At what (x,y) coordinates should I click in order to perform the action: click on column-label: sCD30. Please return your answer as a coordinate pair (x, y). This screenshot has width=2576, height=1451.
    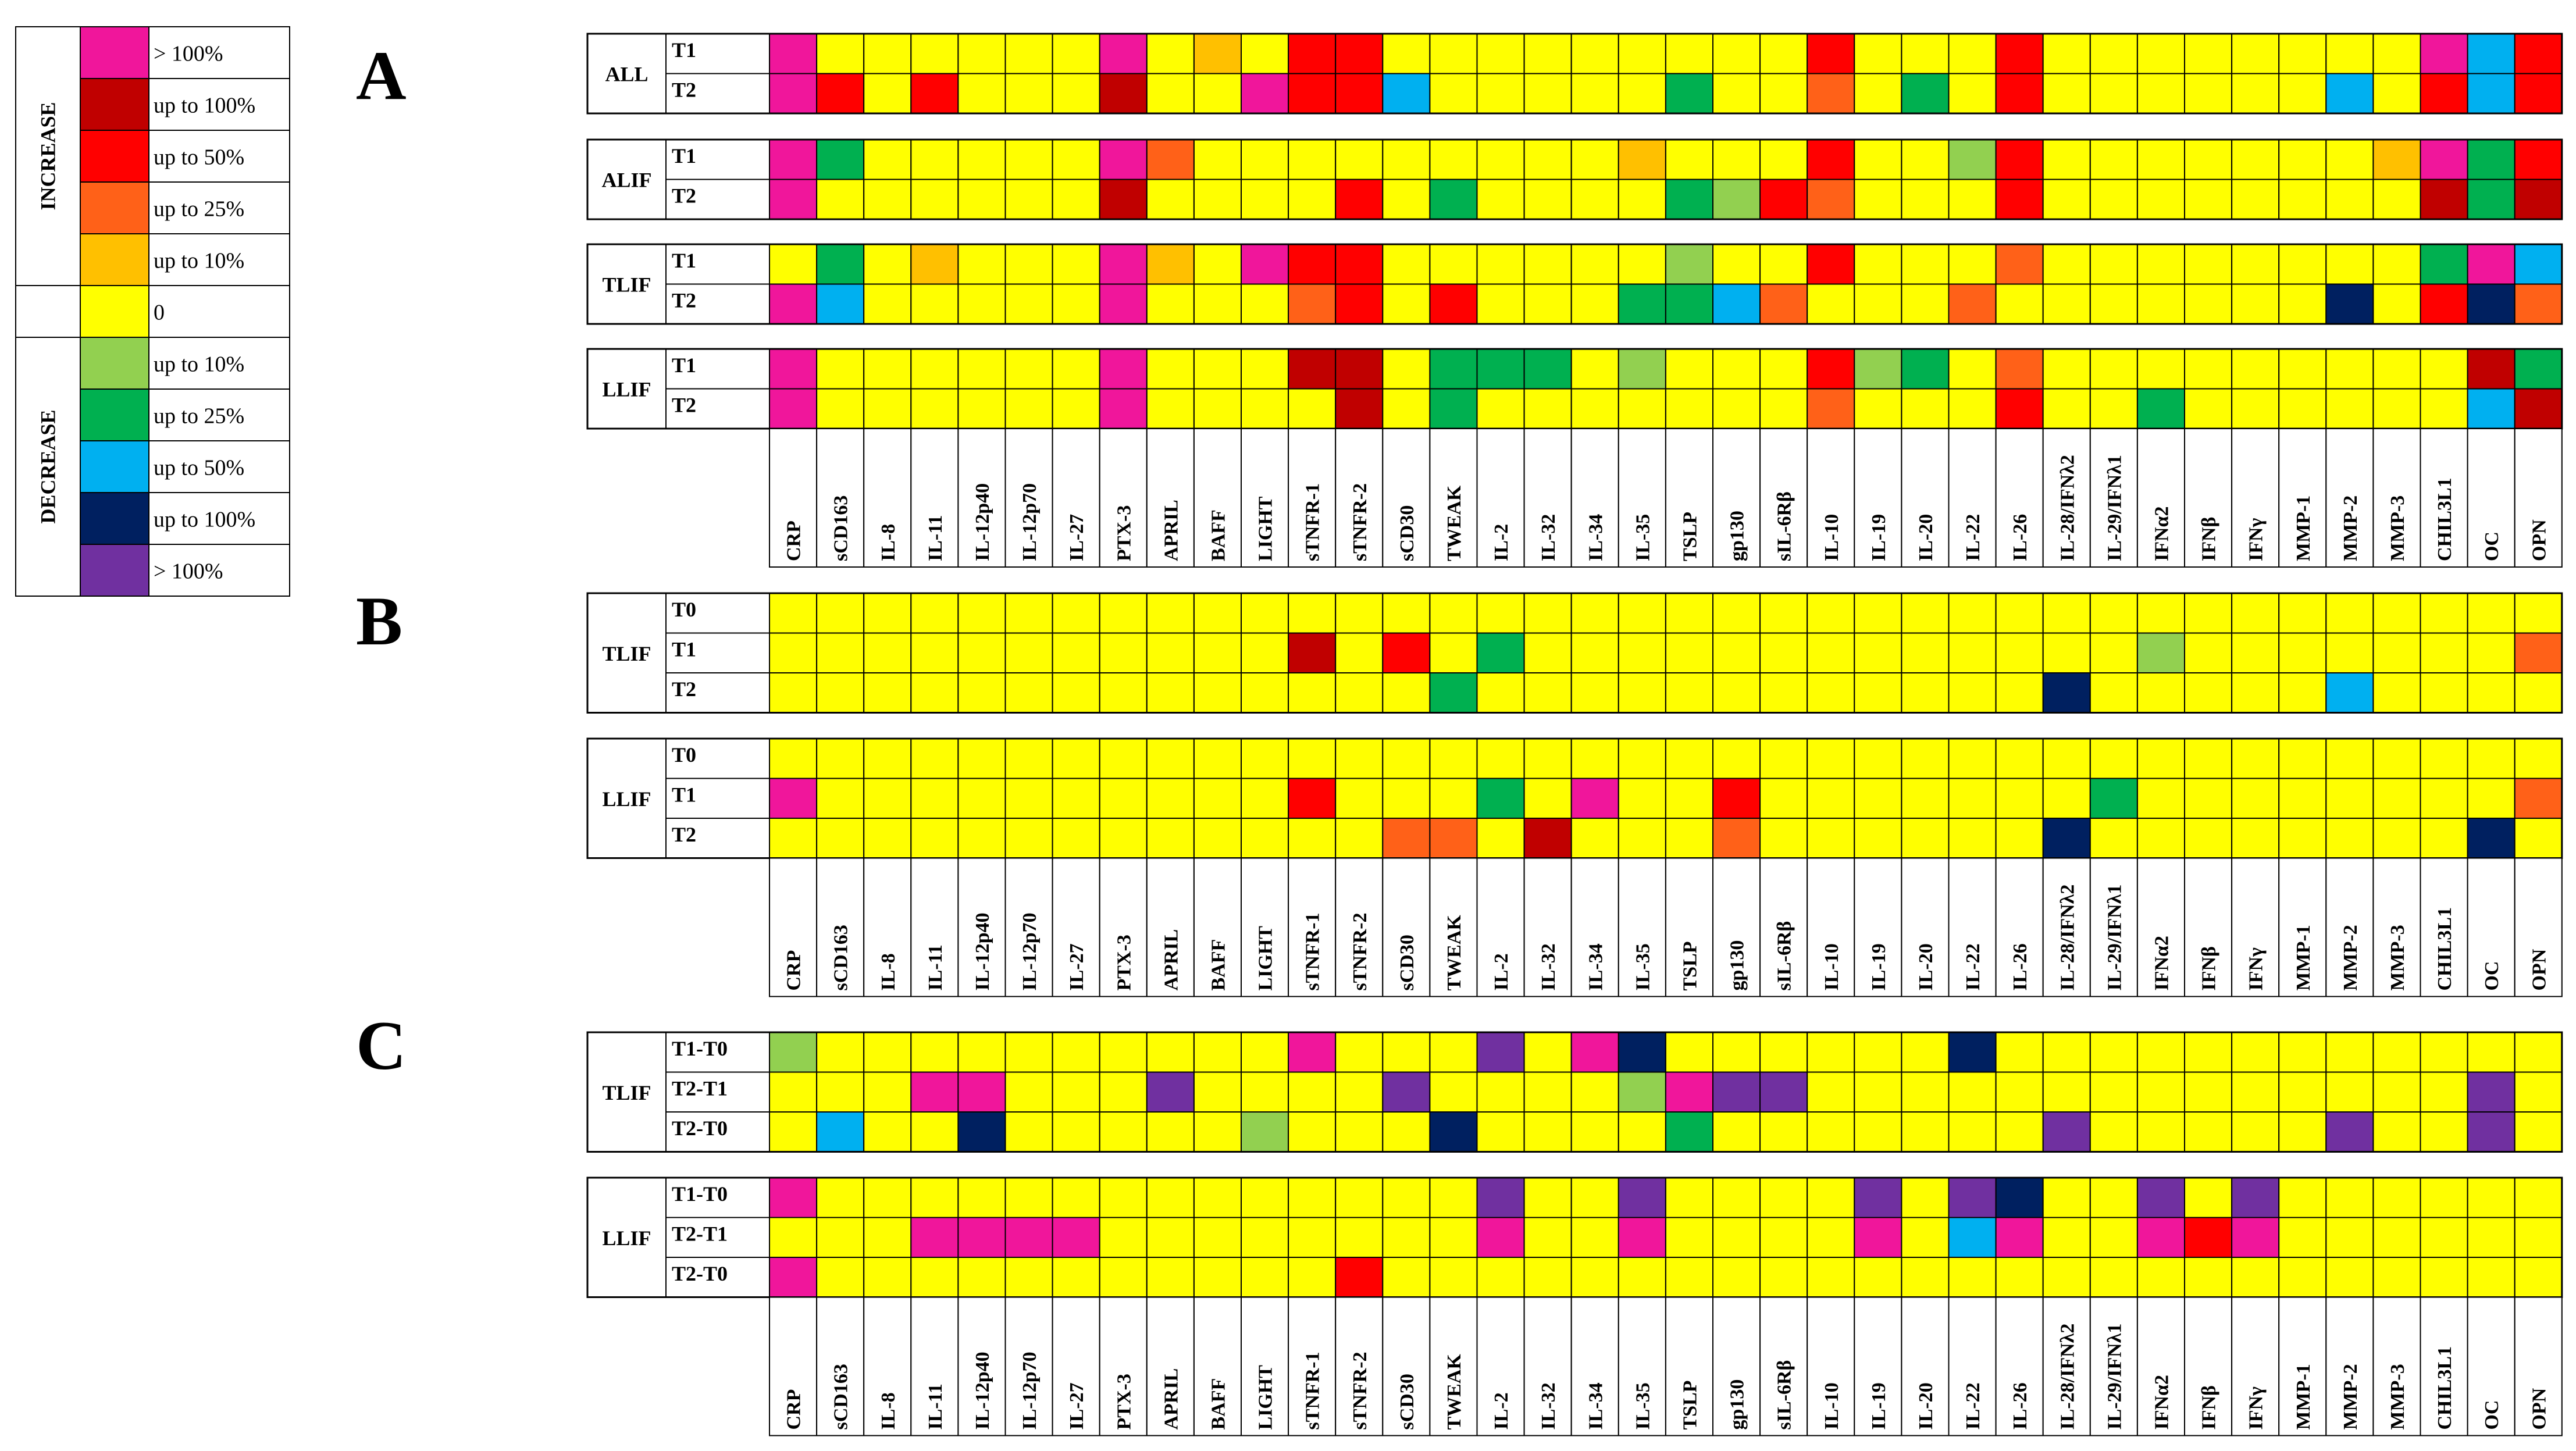
    Looking at the image, I should click on (1407, 533).